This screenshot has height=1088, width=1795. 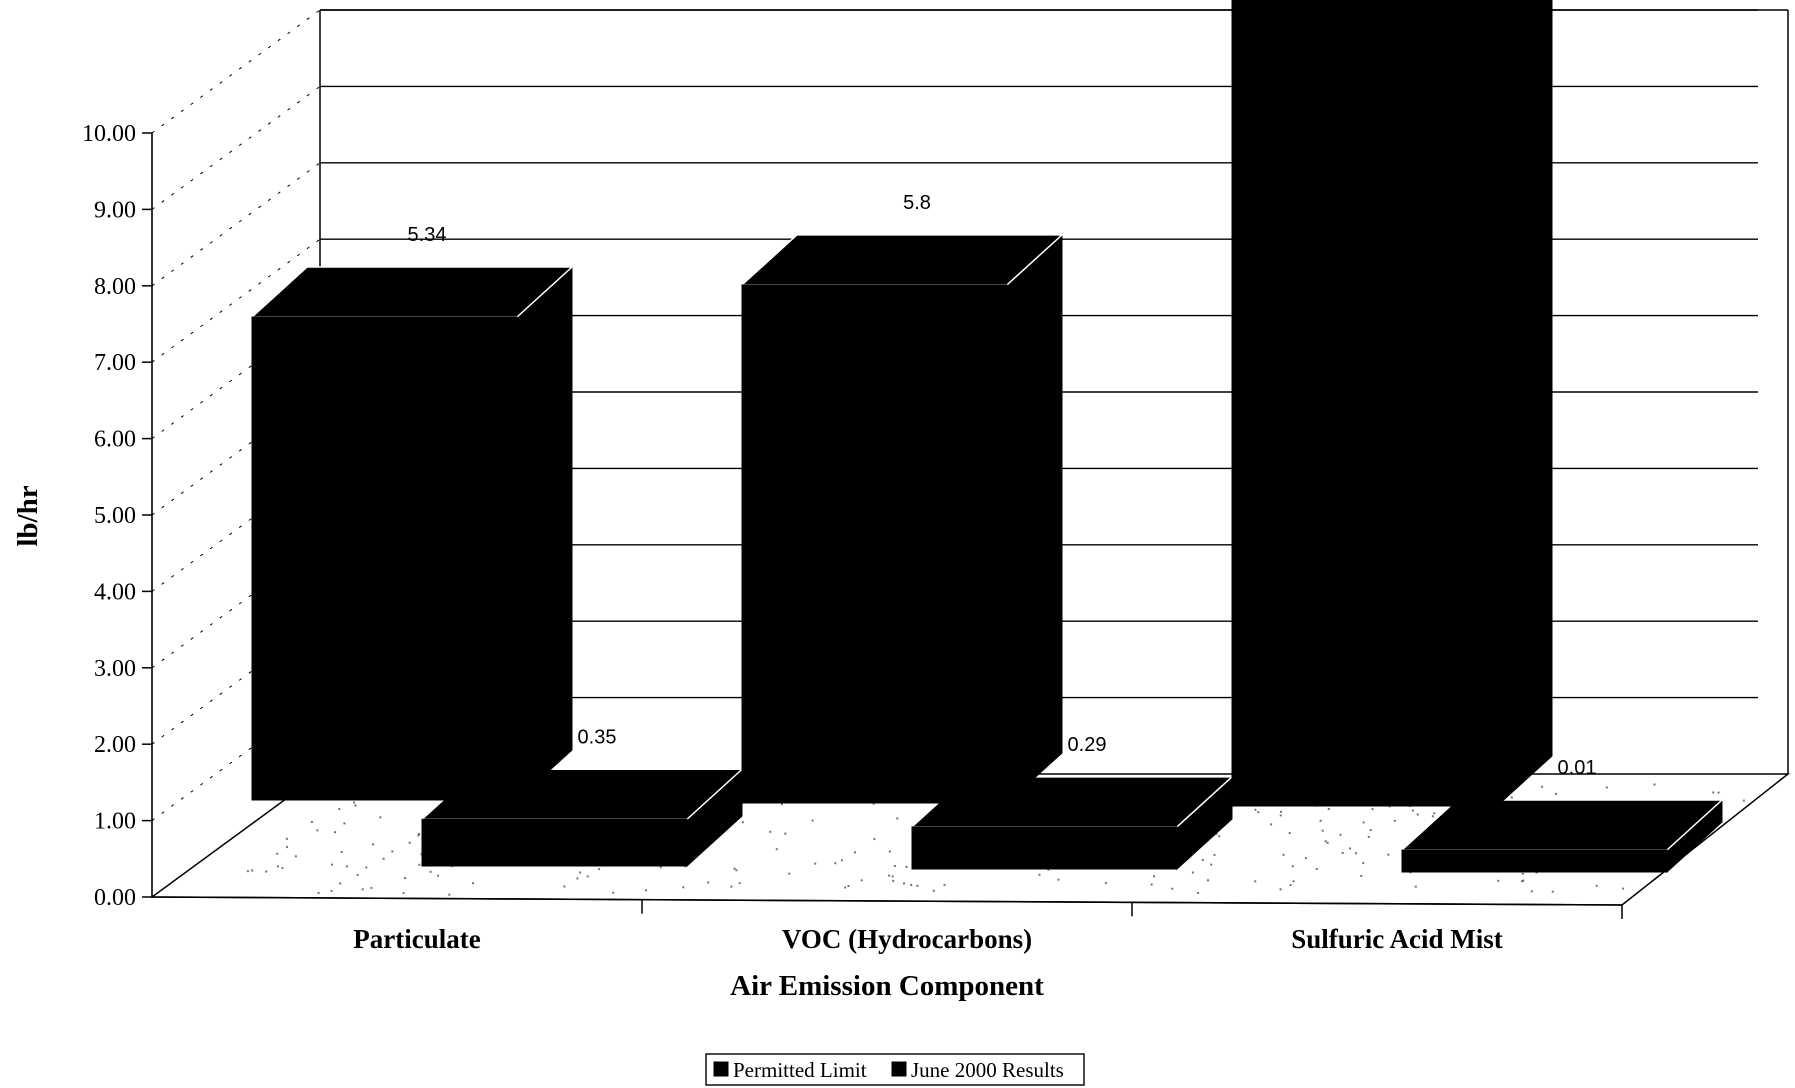 I want to click on category-label-particulate: Particulate, so click(x=416, y=939).